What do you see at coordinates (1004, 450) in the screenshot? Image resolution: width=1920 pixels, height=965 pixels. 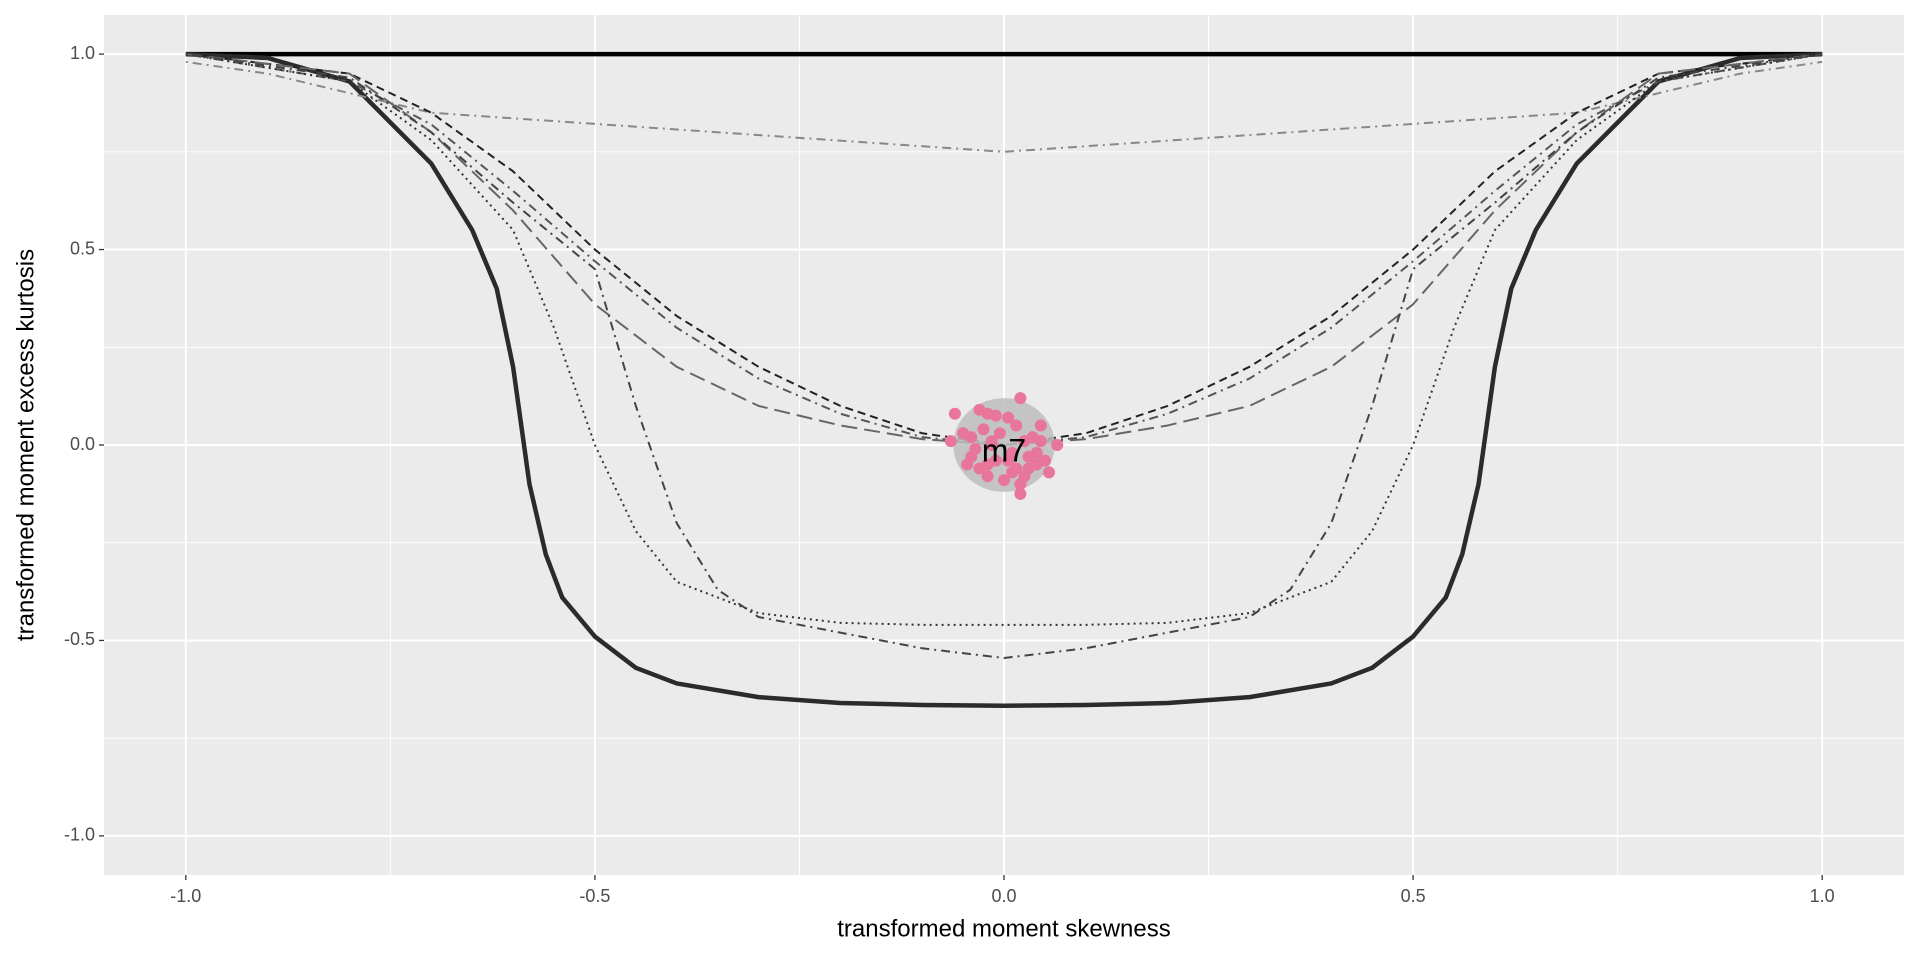 I see `annotation: m7` at bounding box center [1004, 450].